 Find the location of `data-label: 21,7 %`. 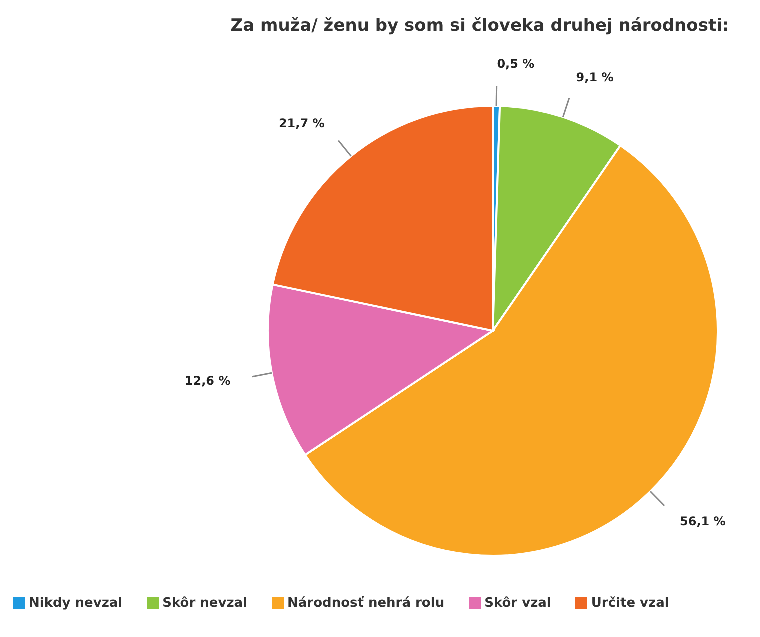

data-label: 21,7 % is located at coordinates (301, 123).